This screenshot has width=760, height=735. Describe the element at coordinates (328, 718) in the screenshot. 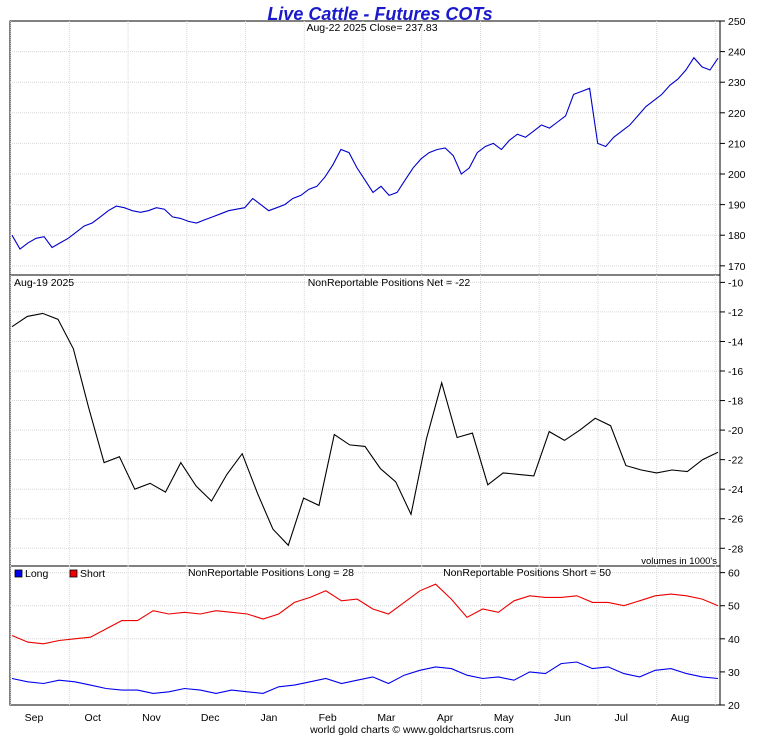

I see `x-tick-label: Feb` at that location.